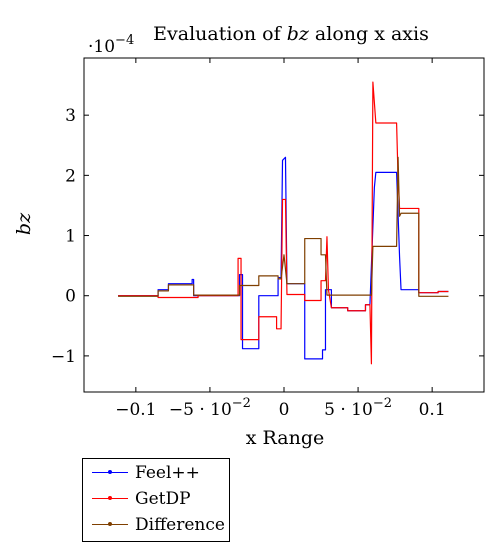 The width and height of the screenshot is (500, 560). What do you see at coordinates (163, 499) in the screenshot?
I see `legend-label-getdp: GetDP` at bounding box center [163, 499].